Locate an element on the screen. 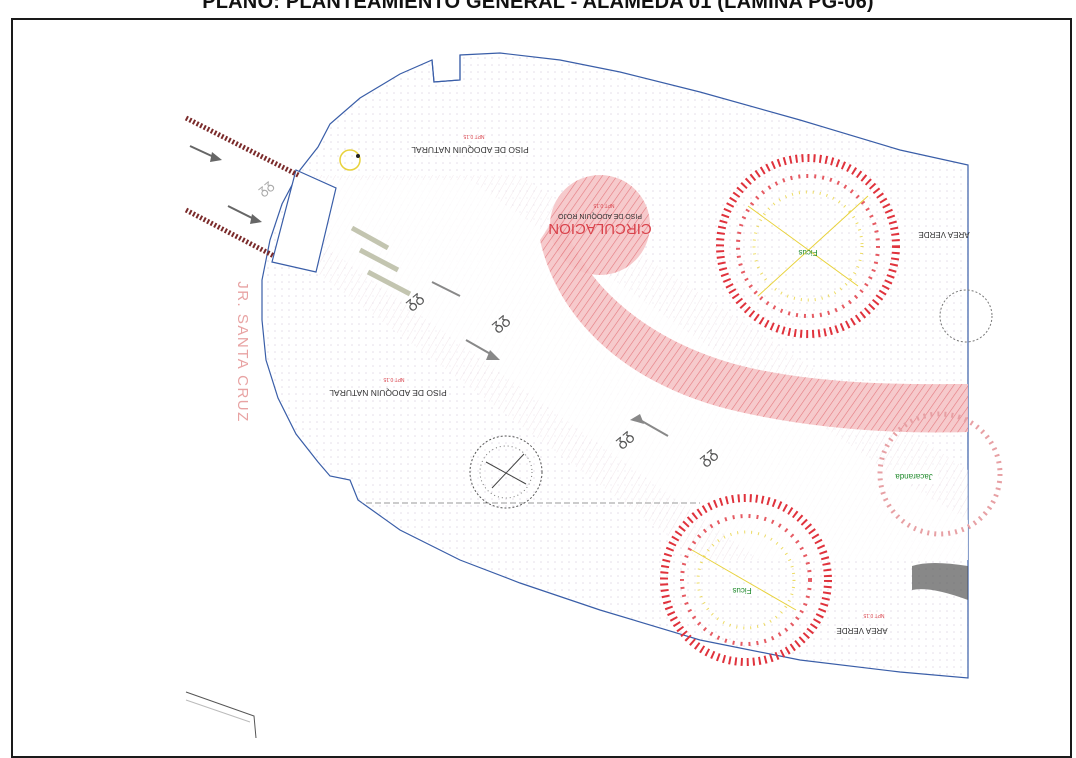 The height and width of the screenshot is (758, 1076). tree-far-right is located at coordinates (966, 316).